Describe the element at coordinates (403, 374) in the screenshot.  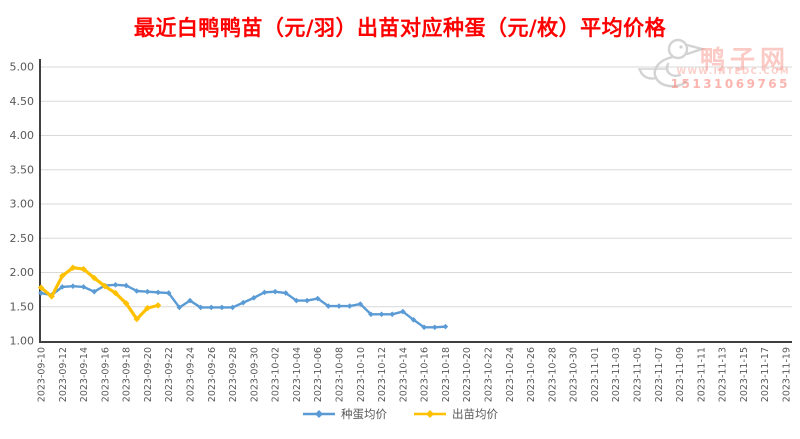
I see `svg-text: 2023-10-14` at that location.